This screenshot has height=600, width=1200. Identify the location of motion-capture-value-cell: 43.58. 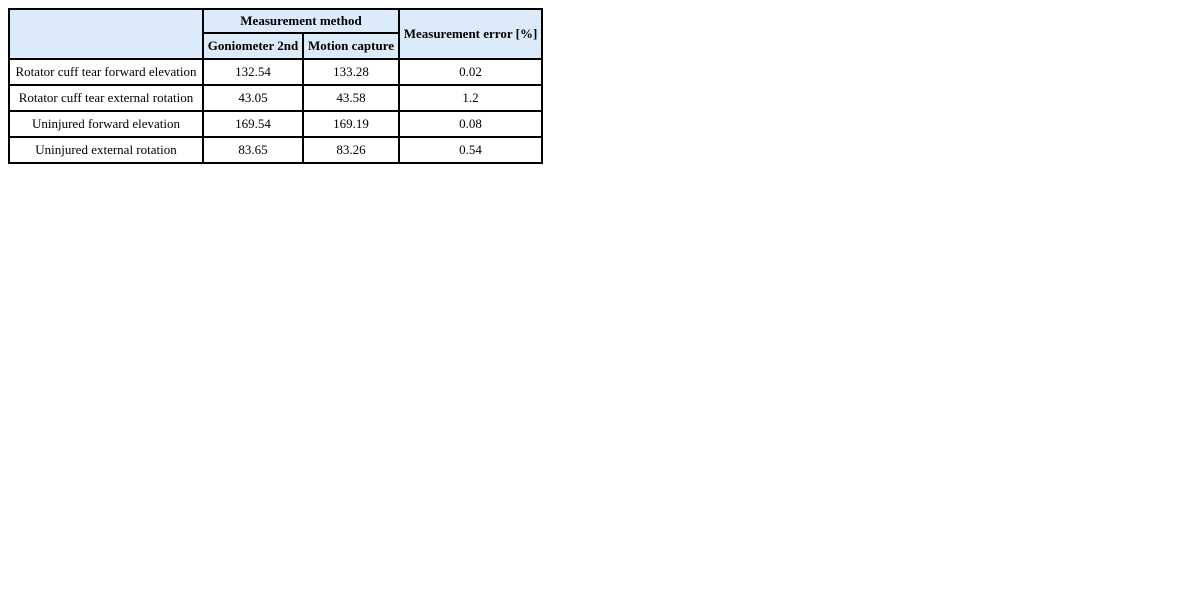
(351, 98).